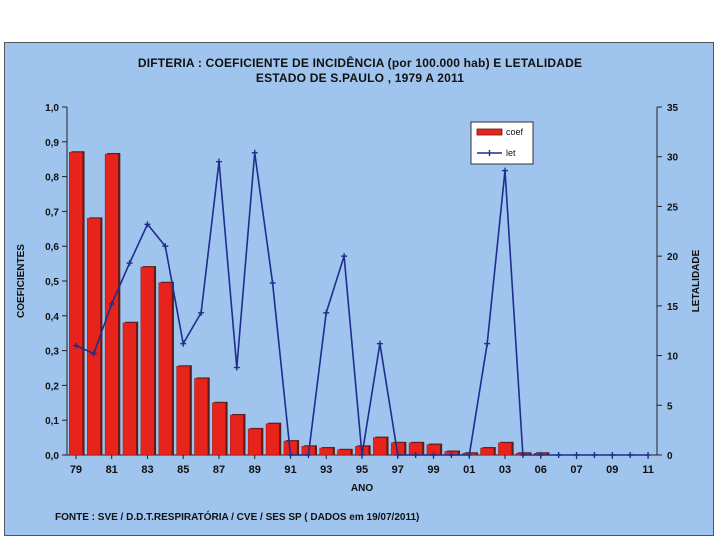  Describe the element at coordinates (52, 247) in the screenshot. I see `left-tick-label: 0,6` at that location.